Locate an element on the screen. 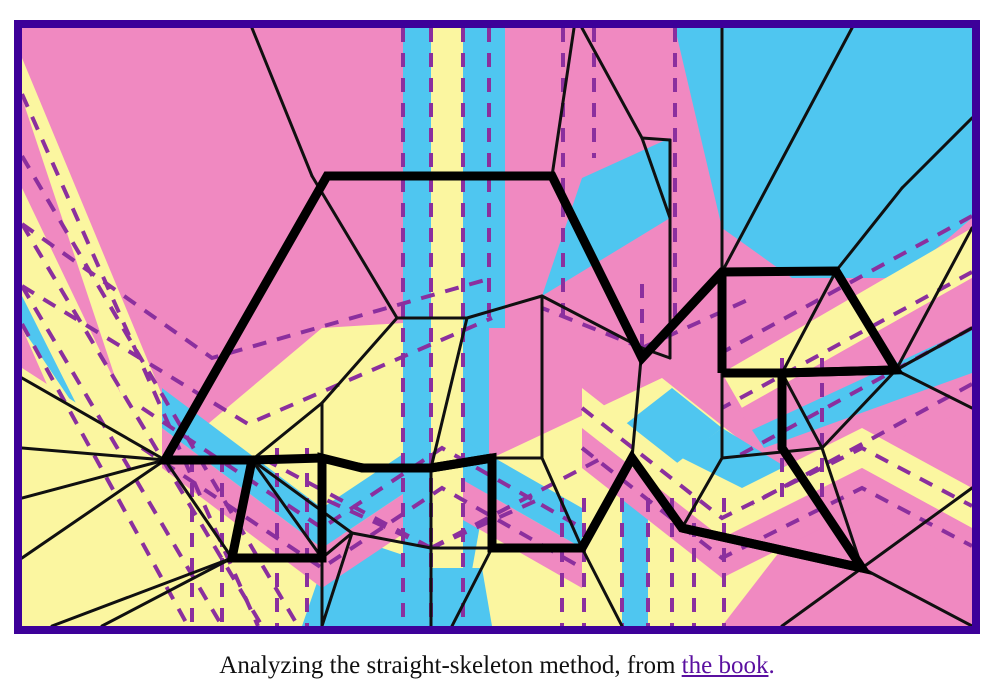 Image resolution: width=994 pixels, height=694 pixels. chevron-yellow-right is located at coordinates (777, 463).